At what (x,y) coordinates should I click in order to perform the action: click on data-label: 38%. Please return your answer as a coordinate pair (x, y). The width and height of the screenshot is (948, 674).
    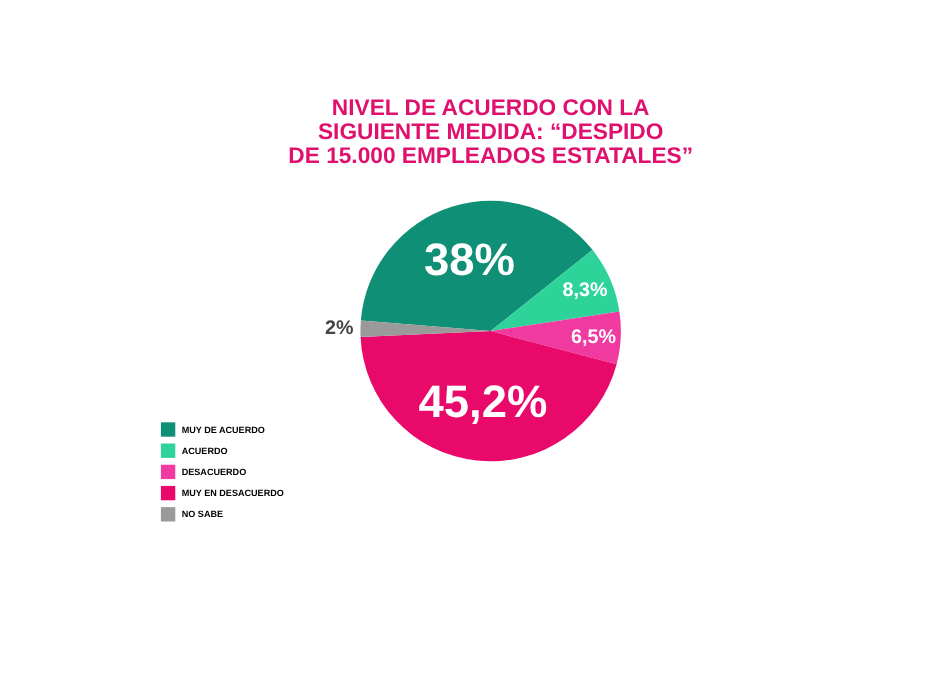
    Looking at the image, I should click on (469, 259).